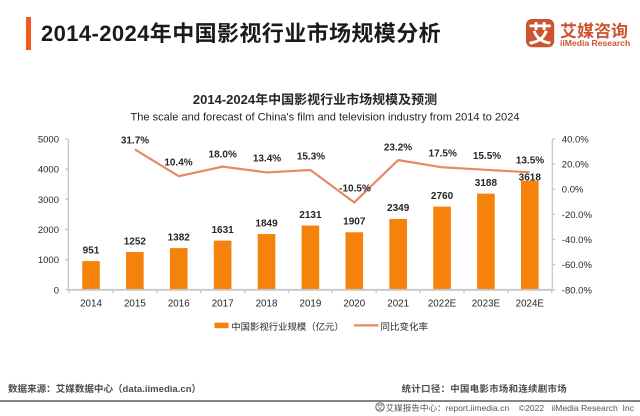  Describe the element at coordinates (577, 215) in the screenshot. I see `svg-text: -20.0%` at that location.